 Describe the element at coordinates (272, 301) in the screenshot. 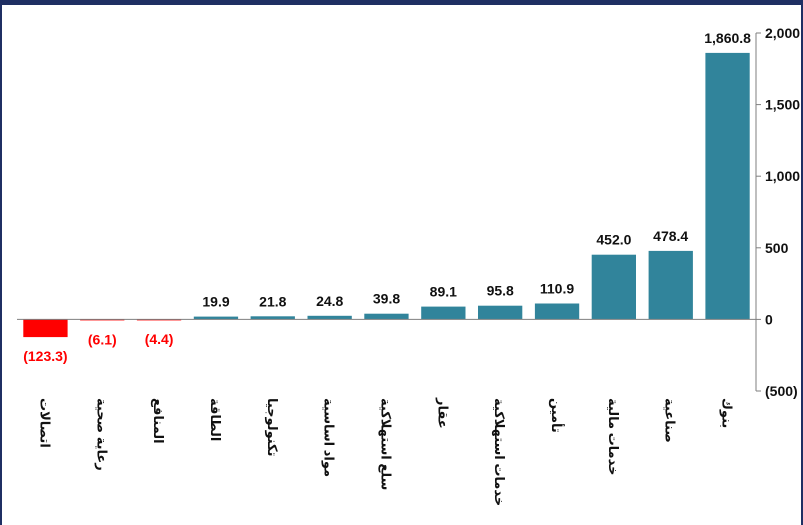

I see `data-label-4: 21.8` at that location.